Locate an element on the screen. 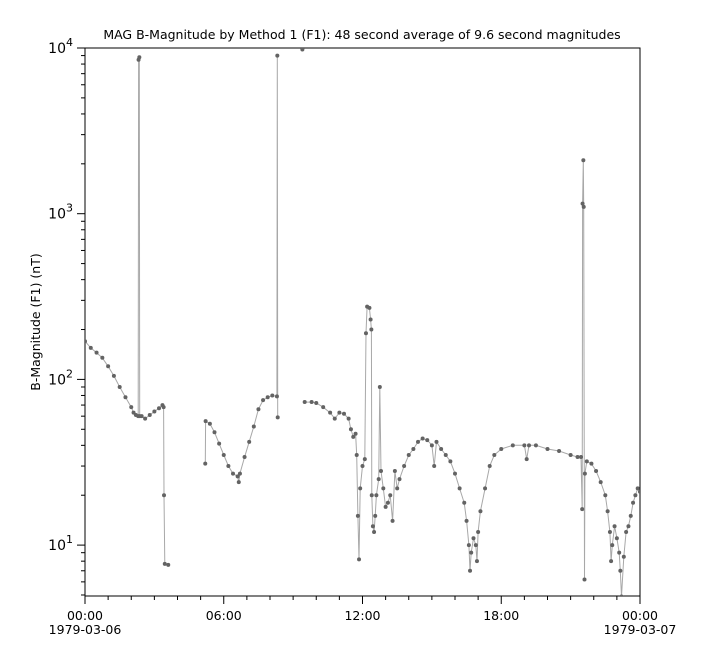 This screenshot has width=724, height=660. x-tick-date-label: 1979-03-06 is located at coordinates (85, 629).